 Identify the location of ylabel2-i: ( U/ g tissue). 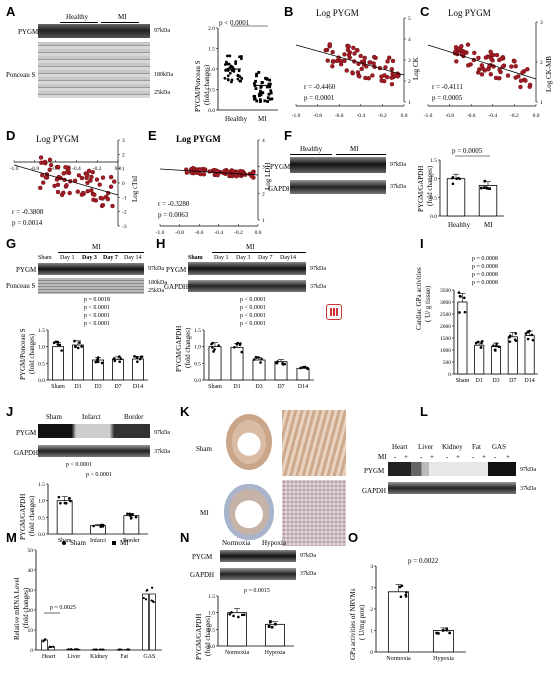
(428, 303).